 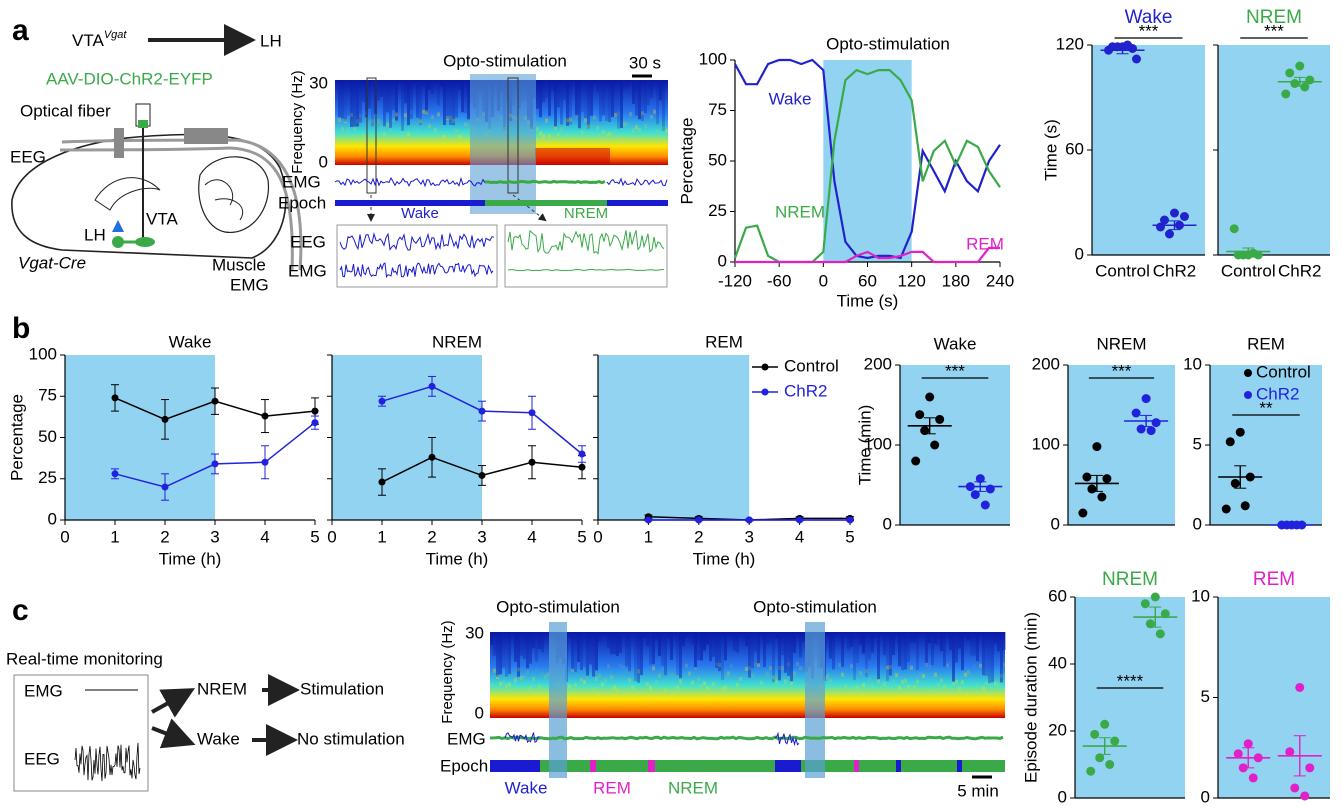 What do you see at coordinates (867, 161) in the screenshot?
I see `highlight-region` at bounding box center [867, 161].